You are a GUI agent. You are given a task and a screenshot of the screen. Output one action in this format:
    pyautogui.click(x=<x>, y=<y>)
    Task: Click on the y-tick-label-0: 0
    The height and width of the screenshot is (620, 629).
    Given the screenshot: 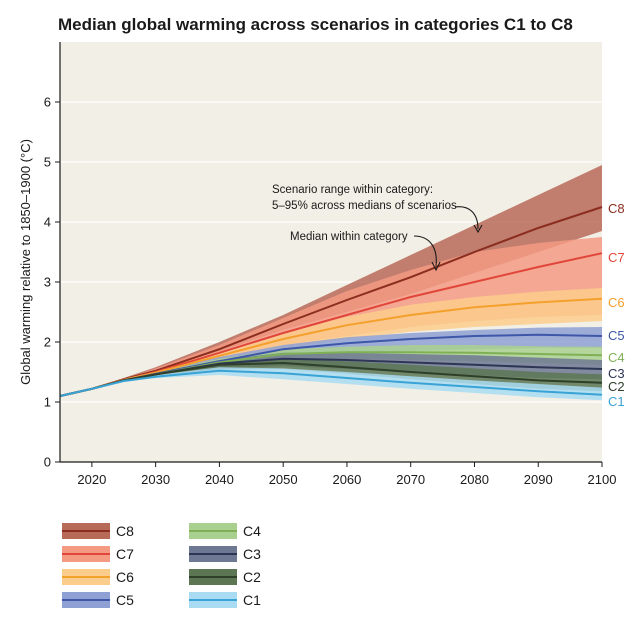 What is the action you would take?
    pyautogui.click(x=47, y=462)
    